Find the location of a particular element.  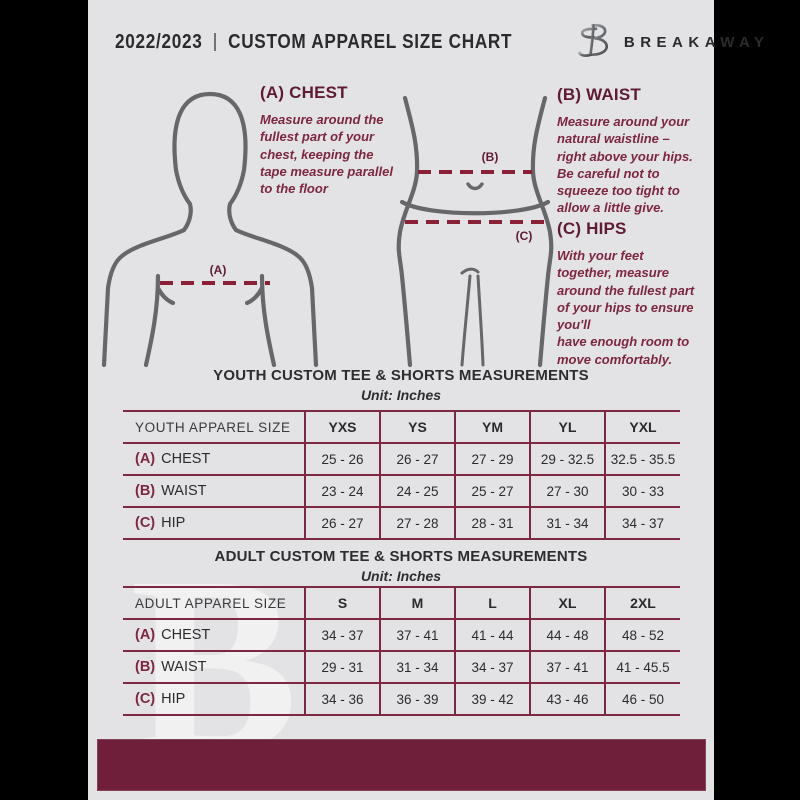

footer-band is located at coordinates (401, 765).